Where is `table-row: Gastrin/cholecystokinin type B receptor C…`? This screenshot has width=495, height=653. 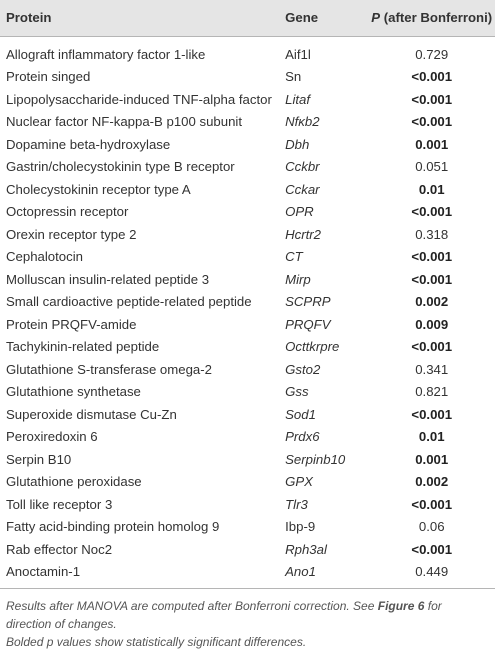 table-row: Gastrin/cholecystokinin type B receptor C… is located at coordinates (247, 168).